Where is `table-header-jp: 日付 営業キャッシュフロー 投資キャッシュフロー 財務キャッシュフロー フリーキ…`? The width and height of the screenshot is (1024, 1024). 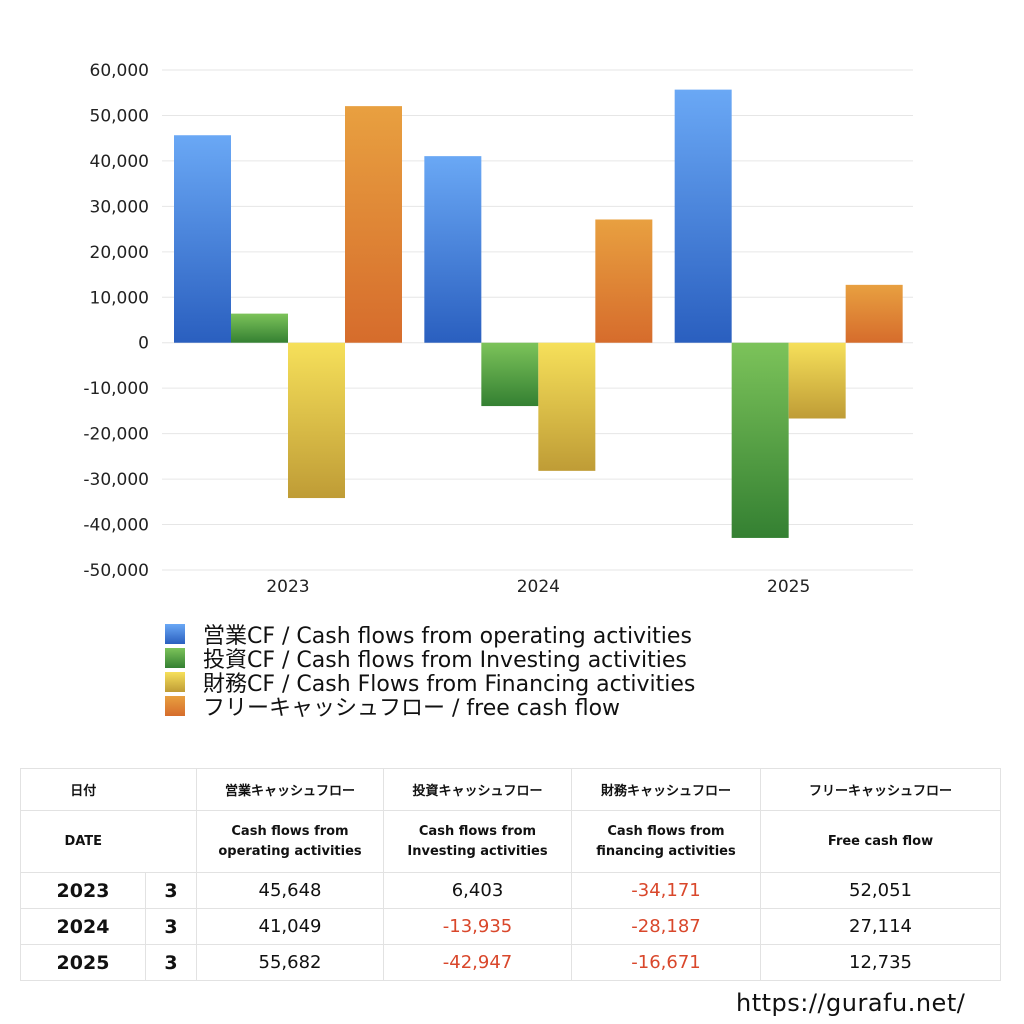 table-header-jp: 日付 営業キャッシュフロー 投資キャッシュフロー 財務キャッシュフロー フリーキ… is located at coordinates (510, 789).